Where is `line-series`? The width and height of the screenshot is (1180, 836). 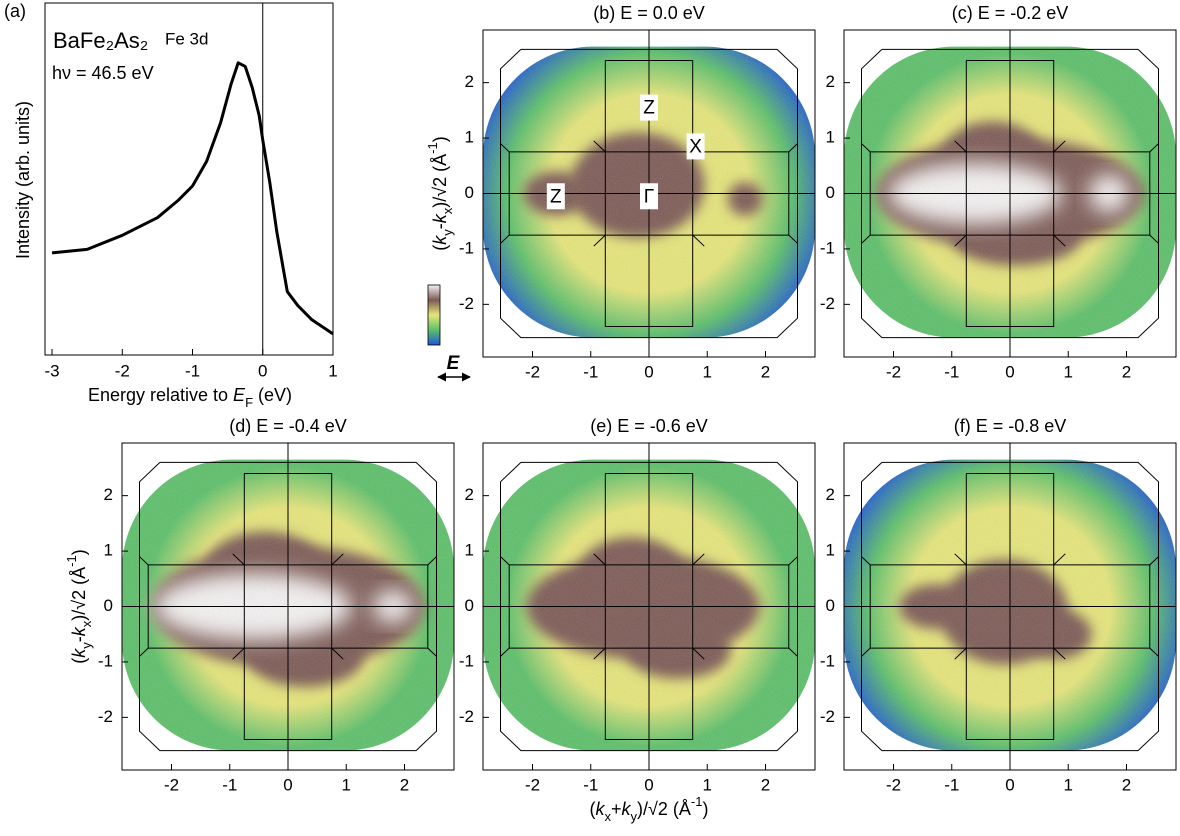 line-series is located at coordinates (192, 198).